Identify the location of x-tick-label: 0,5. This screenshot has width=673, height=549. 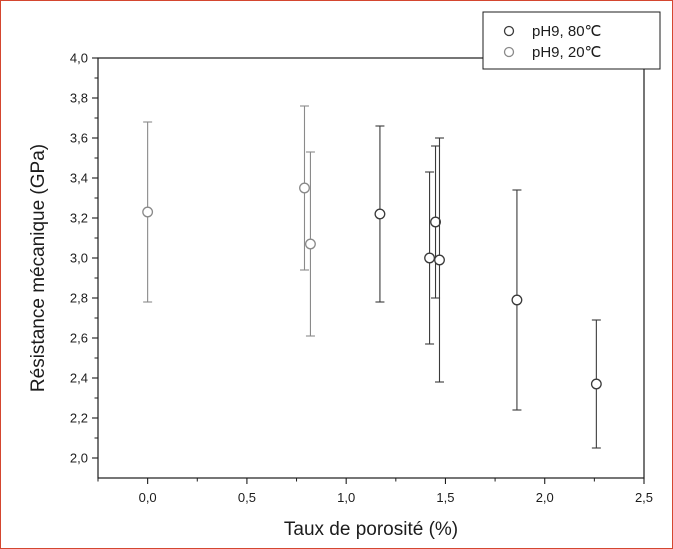
(247, 497).